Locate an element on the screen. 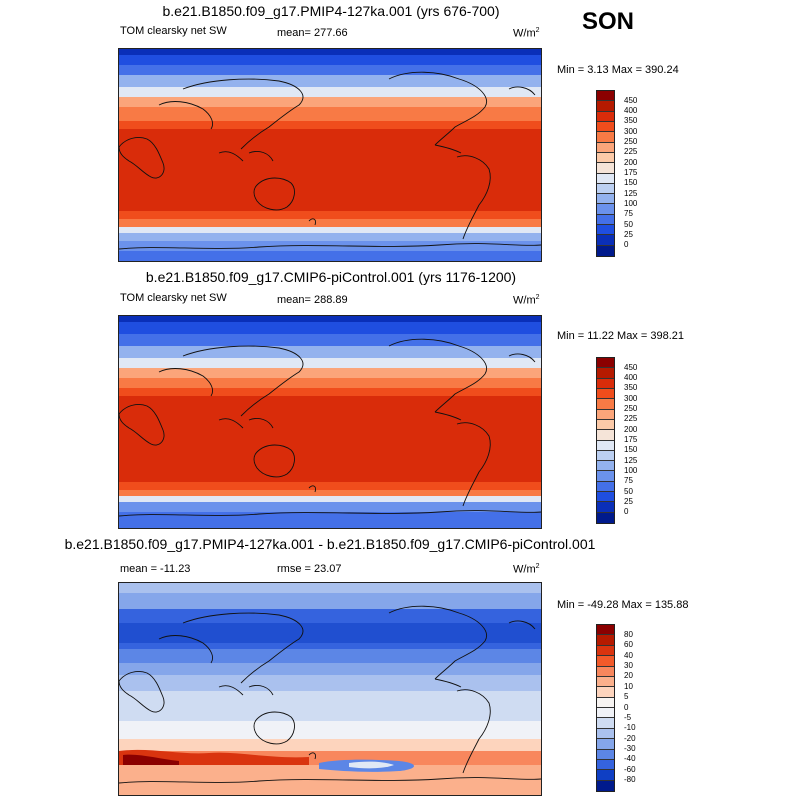  colorbar-tick-label: 100 is located at coordinates (631, 470).